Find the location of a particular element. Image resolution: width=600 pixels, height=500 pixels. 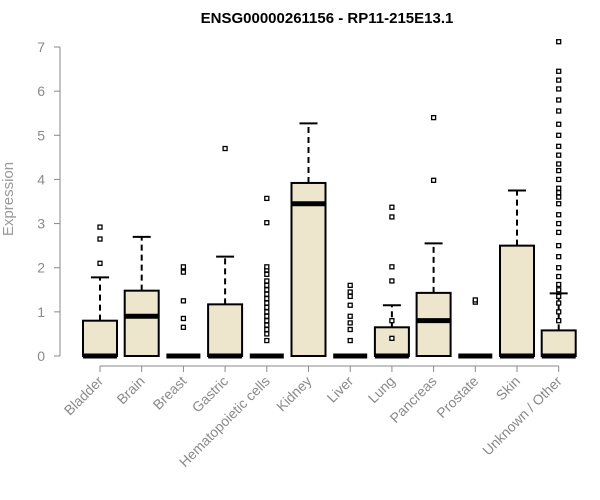

box-liver is located at coordinates (350, 320).